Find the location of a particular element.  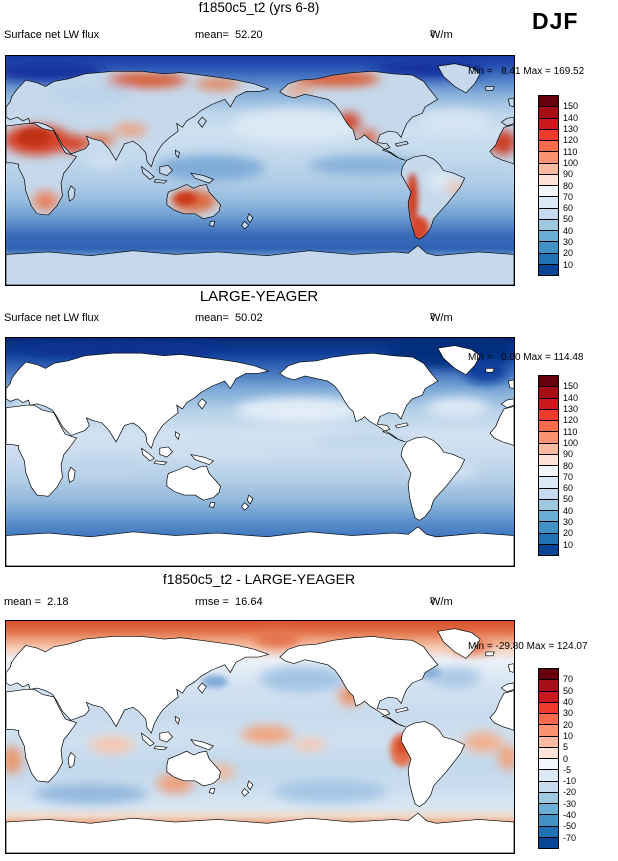

colorbar-tick-label: -20 is located at coordinates (570, 792).